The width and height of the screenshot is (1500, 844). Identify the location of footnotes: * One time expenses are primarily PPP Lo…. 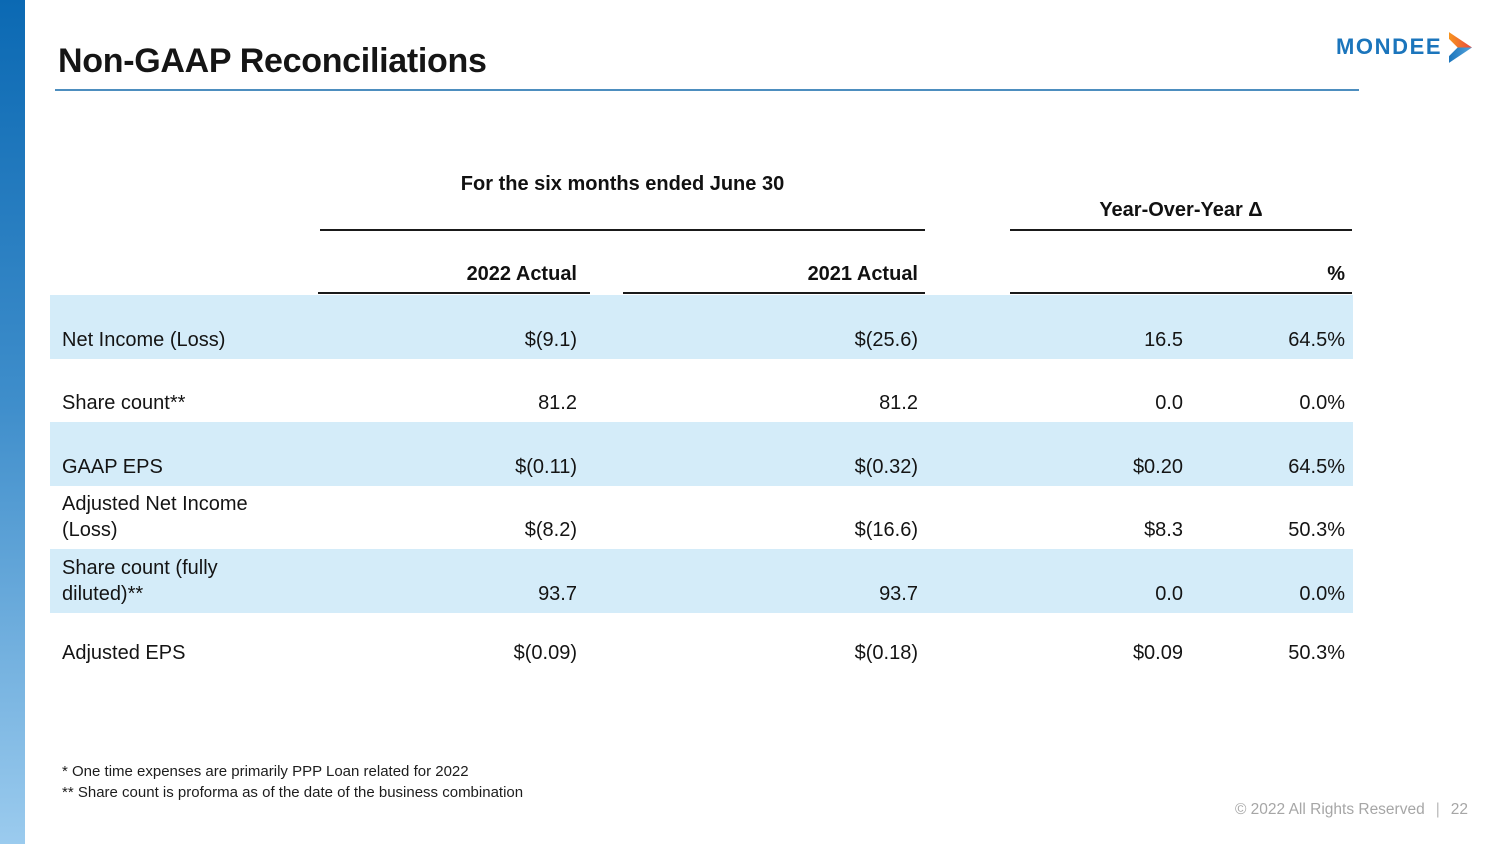
(292, 782).